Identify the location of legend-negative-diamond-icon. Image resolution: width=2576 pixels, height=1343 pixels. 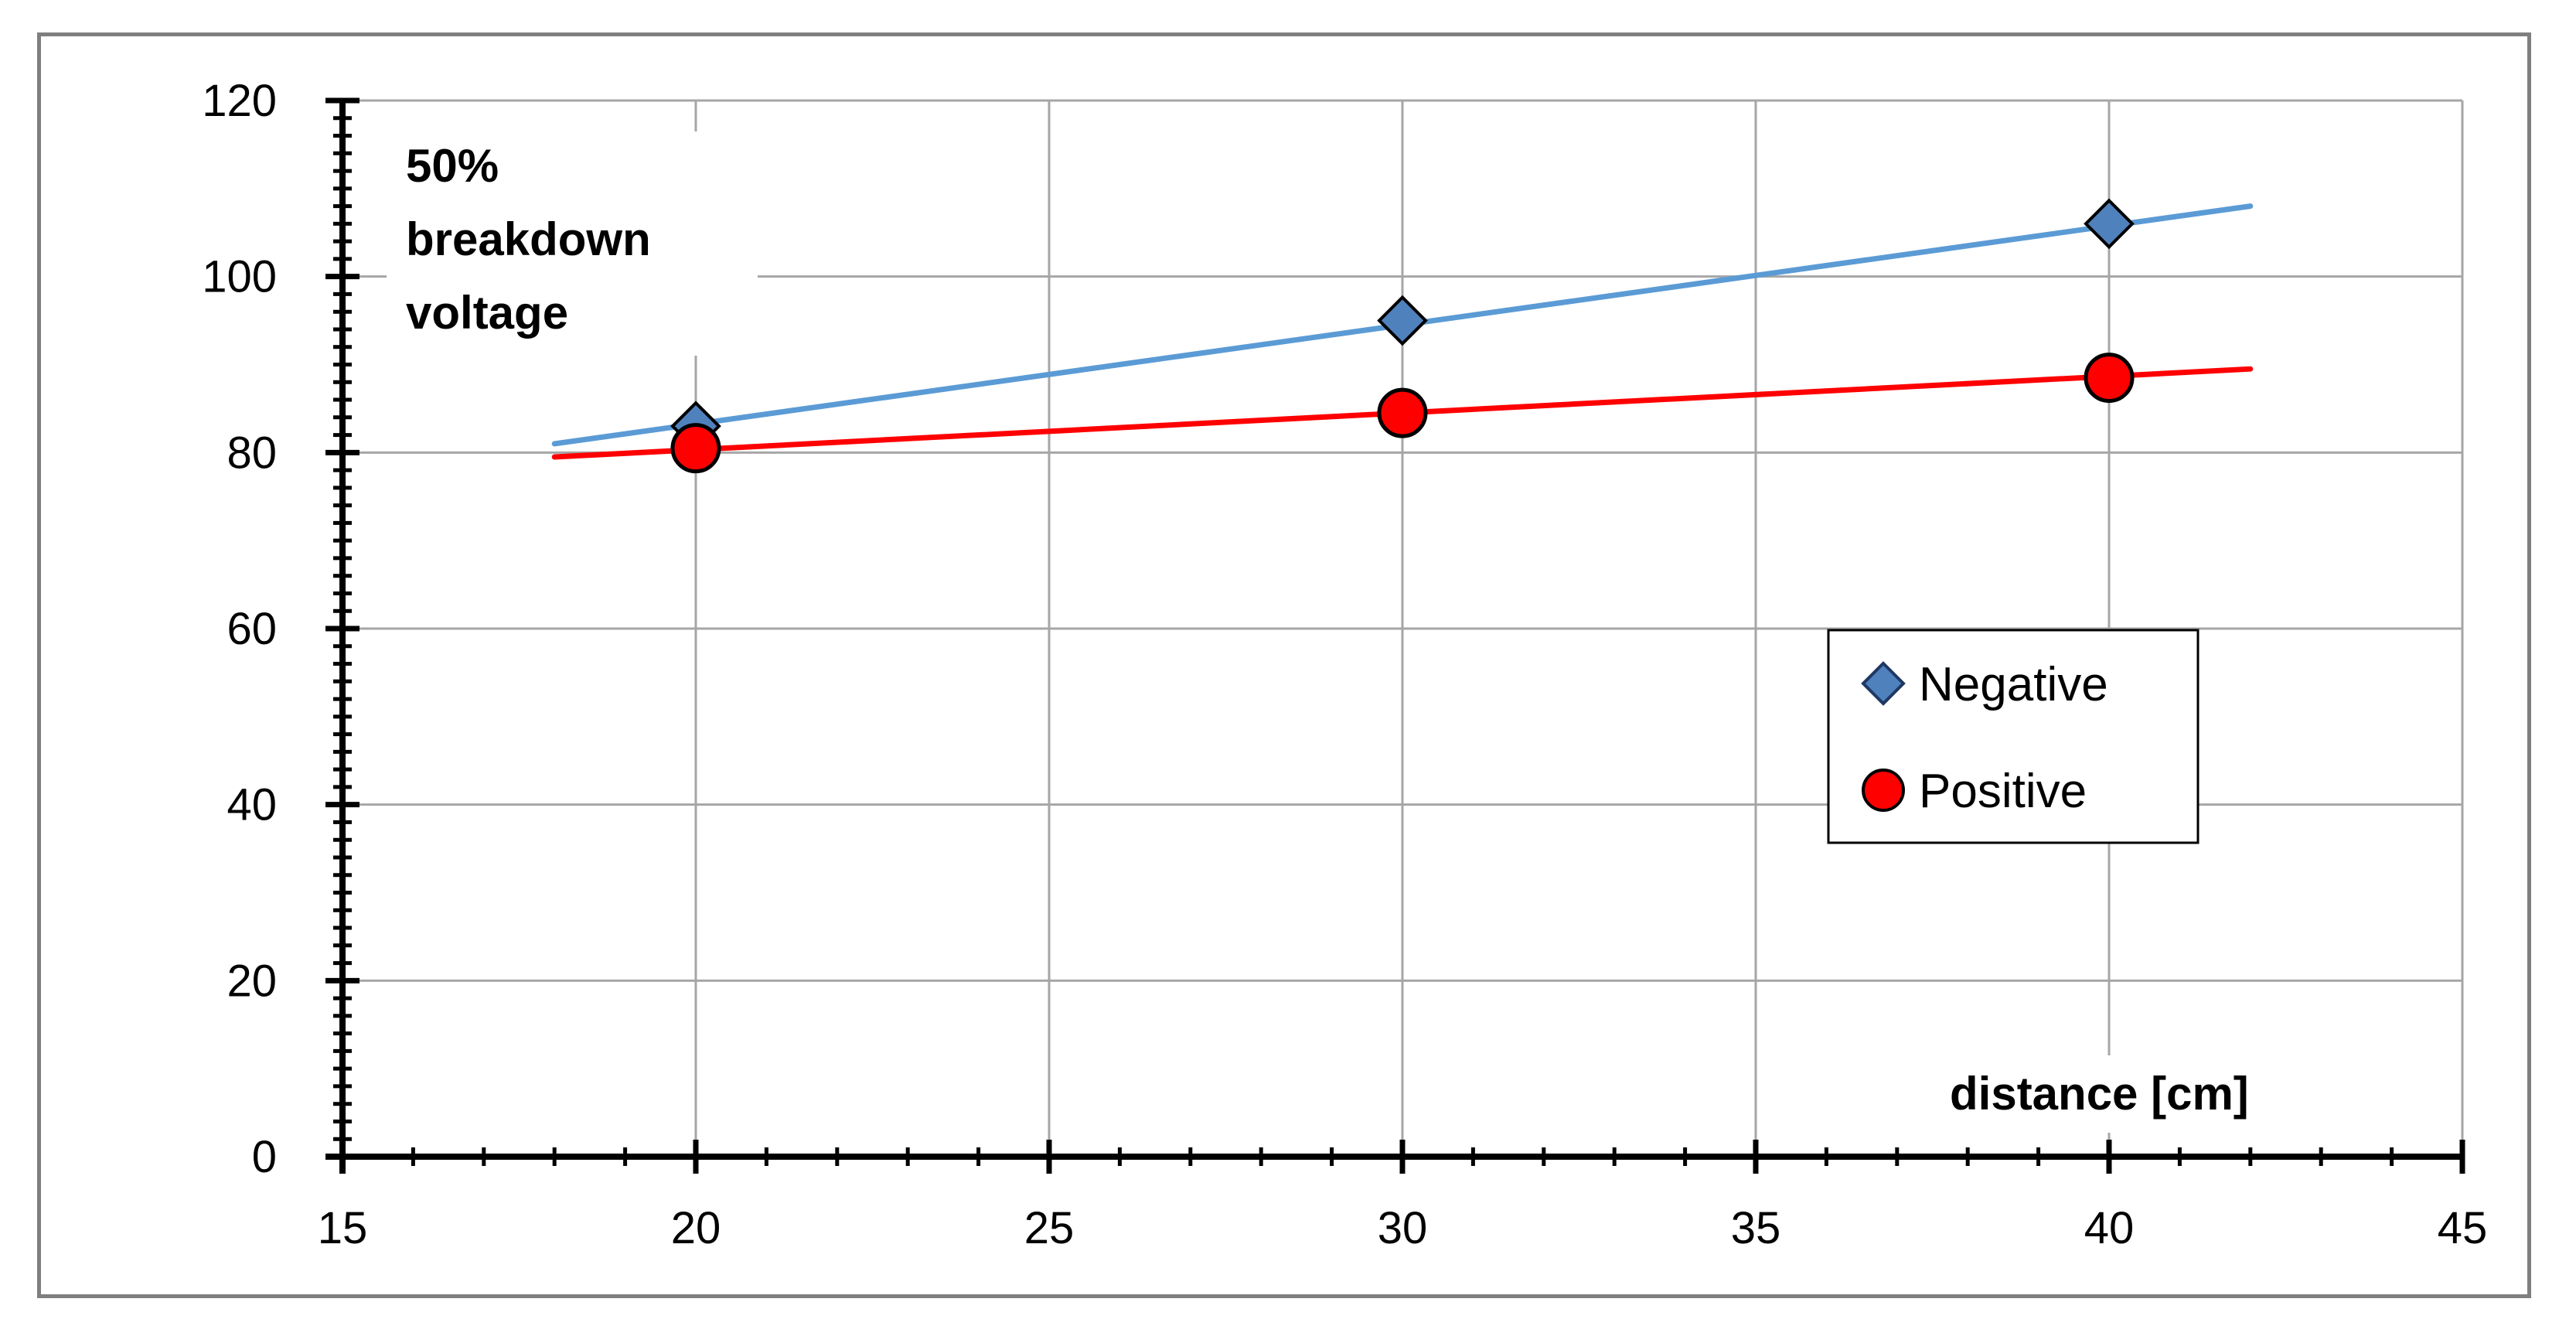
(1883, 683).